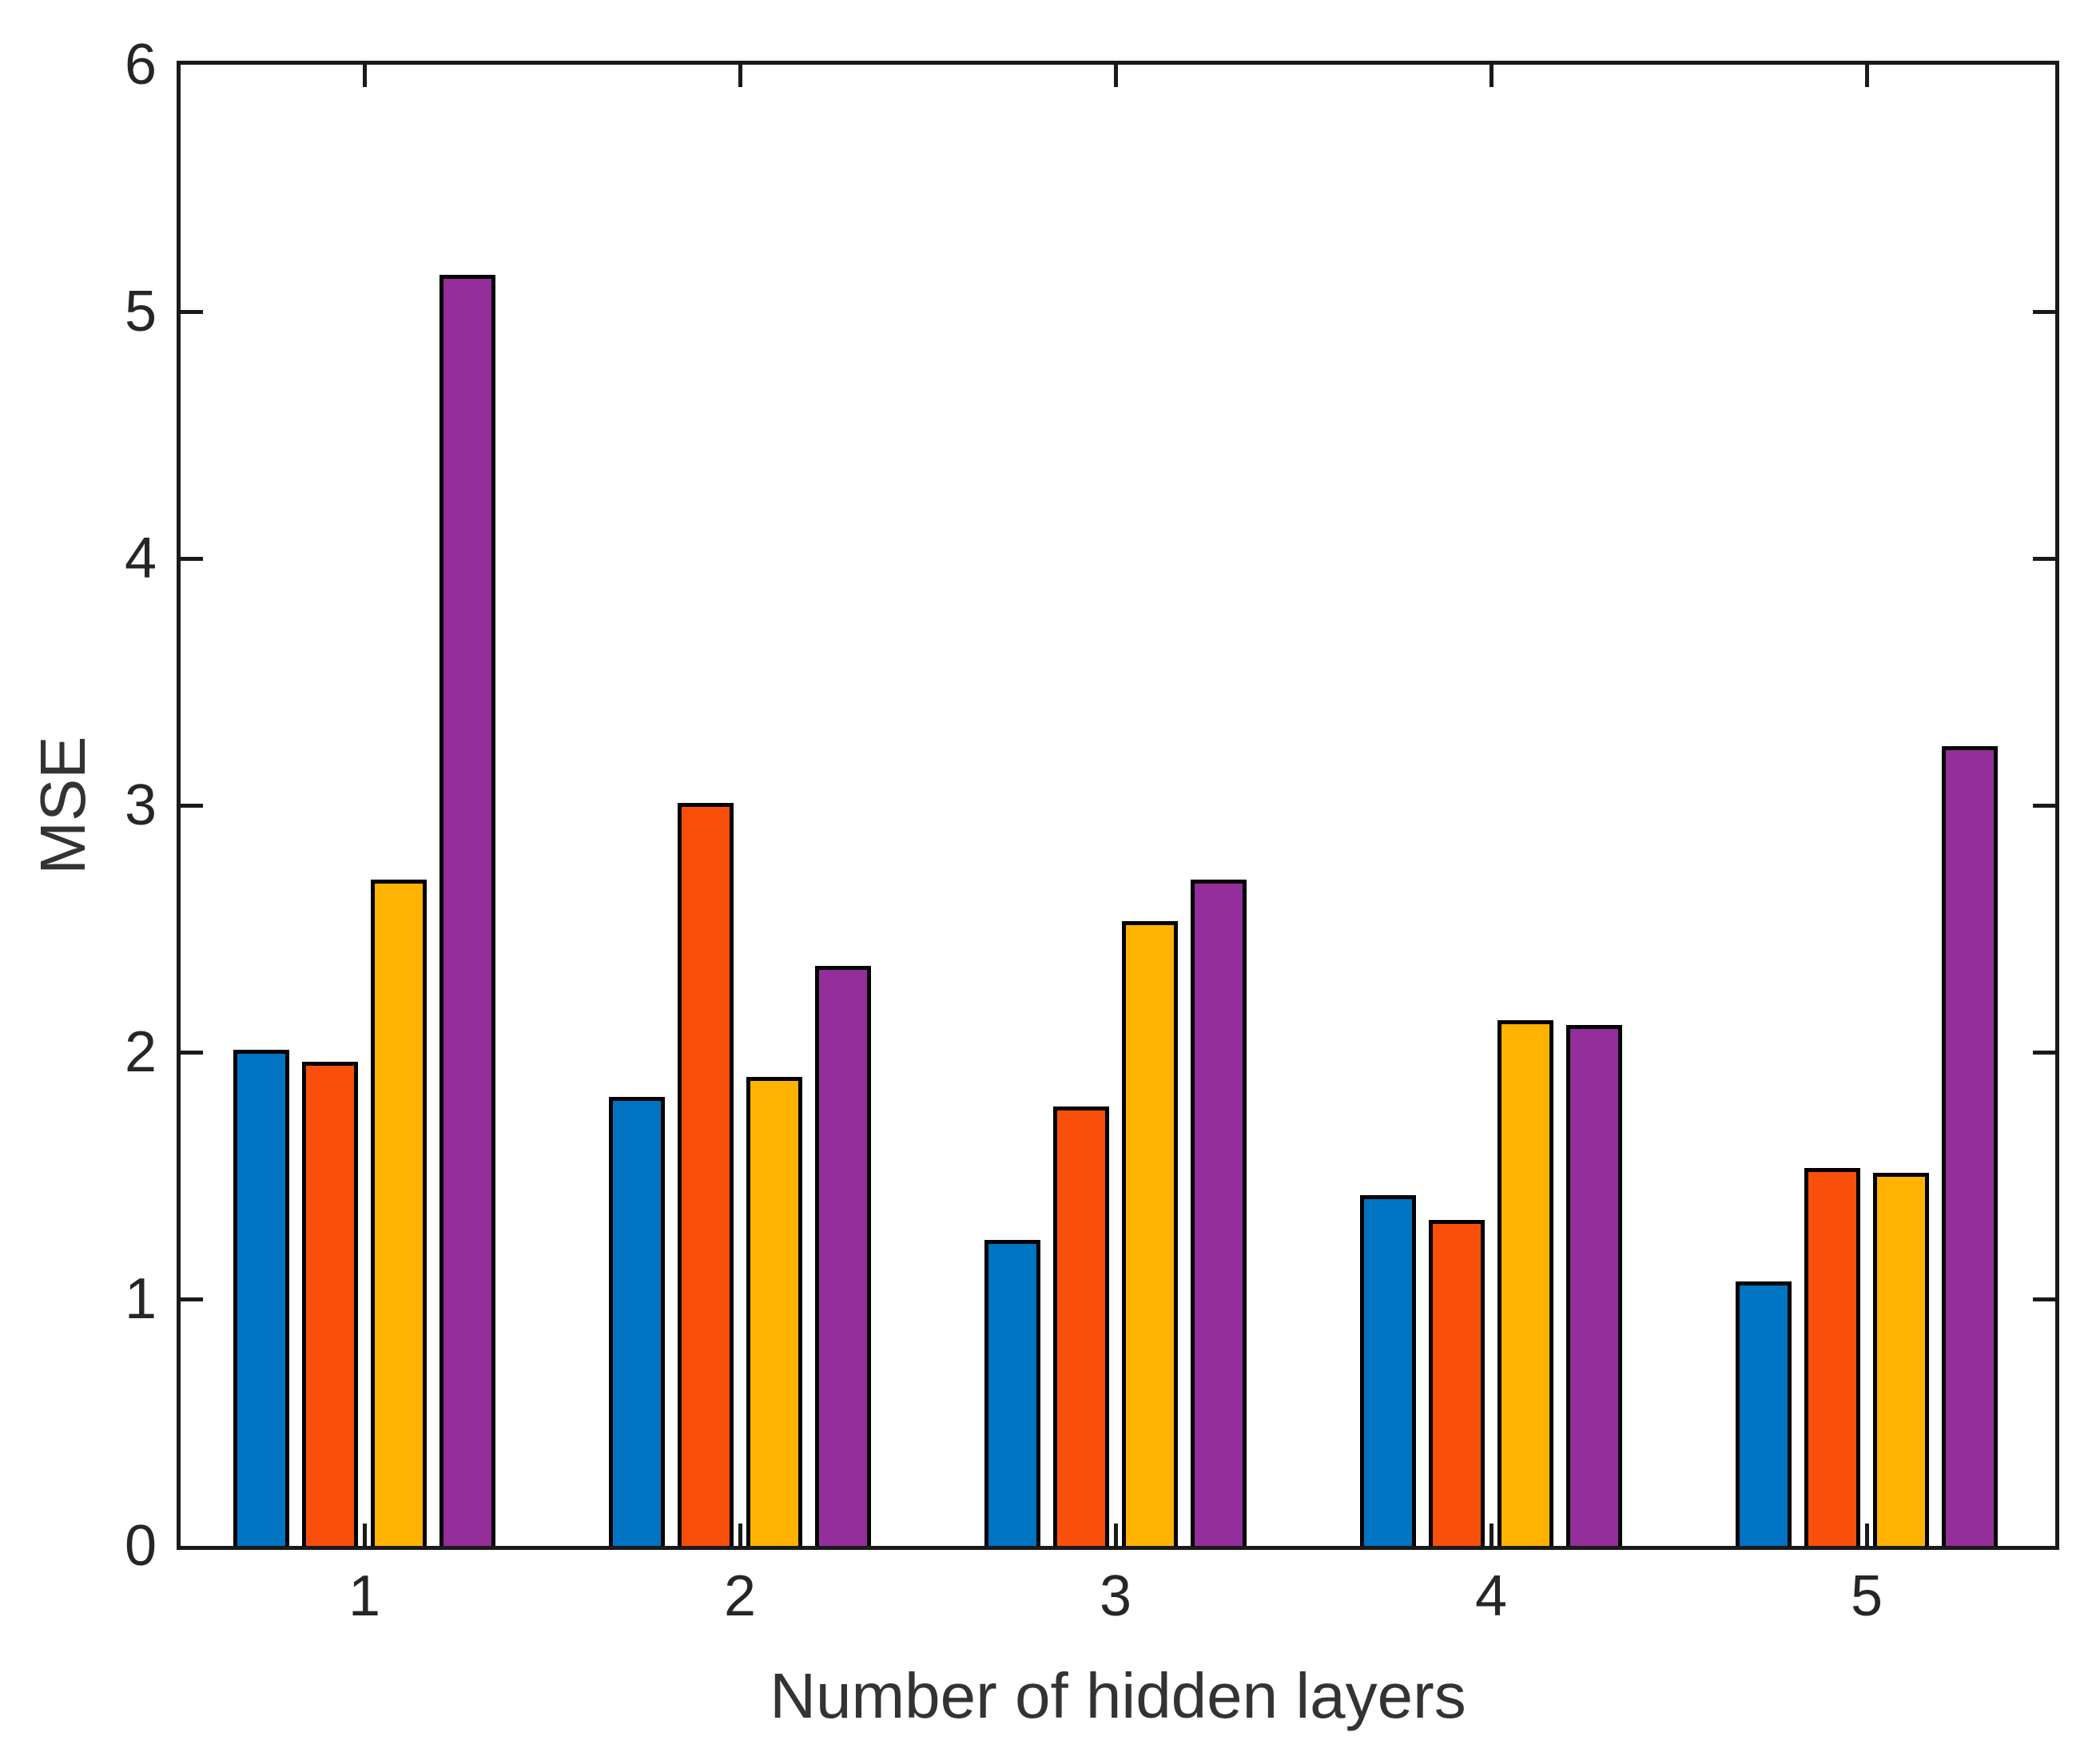  Describe the element at coordinates (1081, 1326) in the screenshot. I see `bar-group3-orange` at that location.